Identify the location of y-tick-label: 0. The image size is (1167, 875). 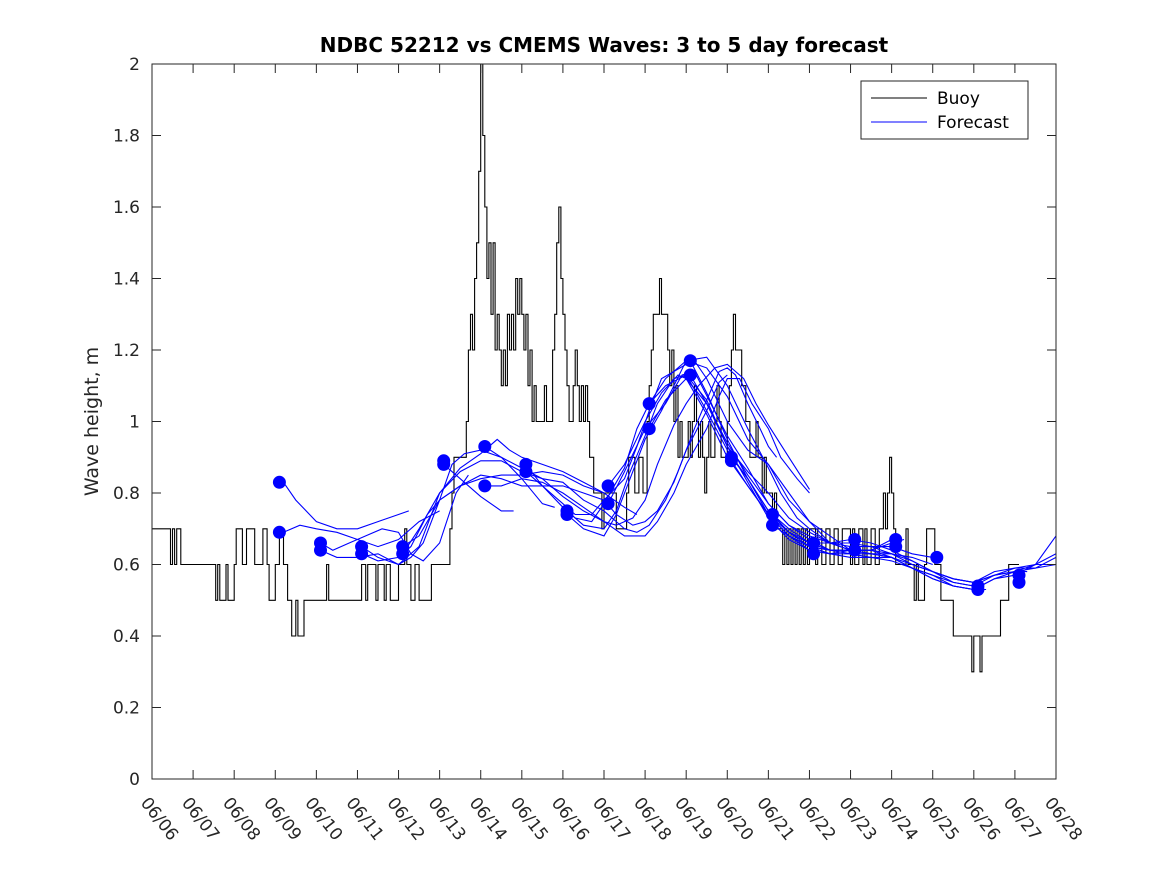
(134, 780).